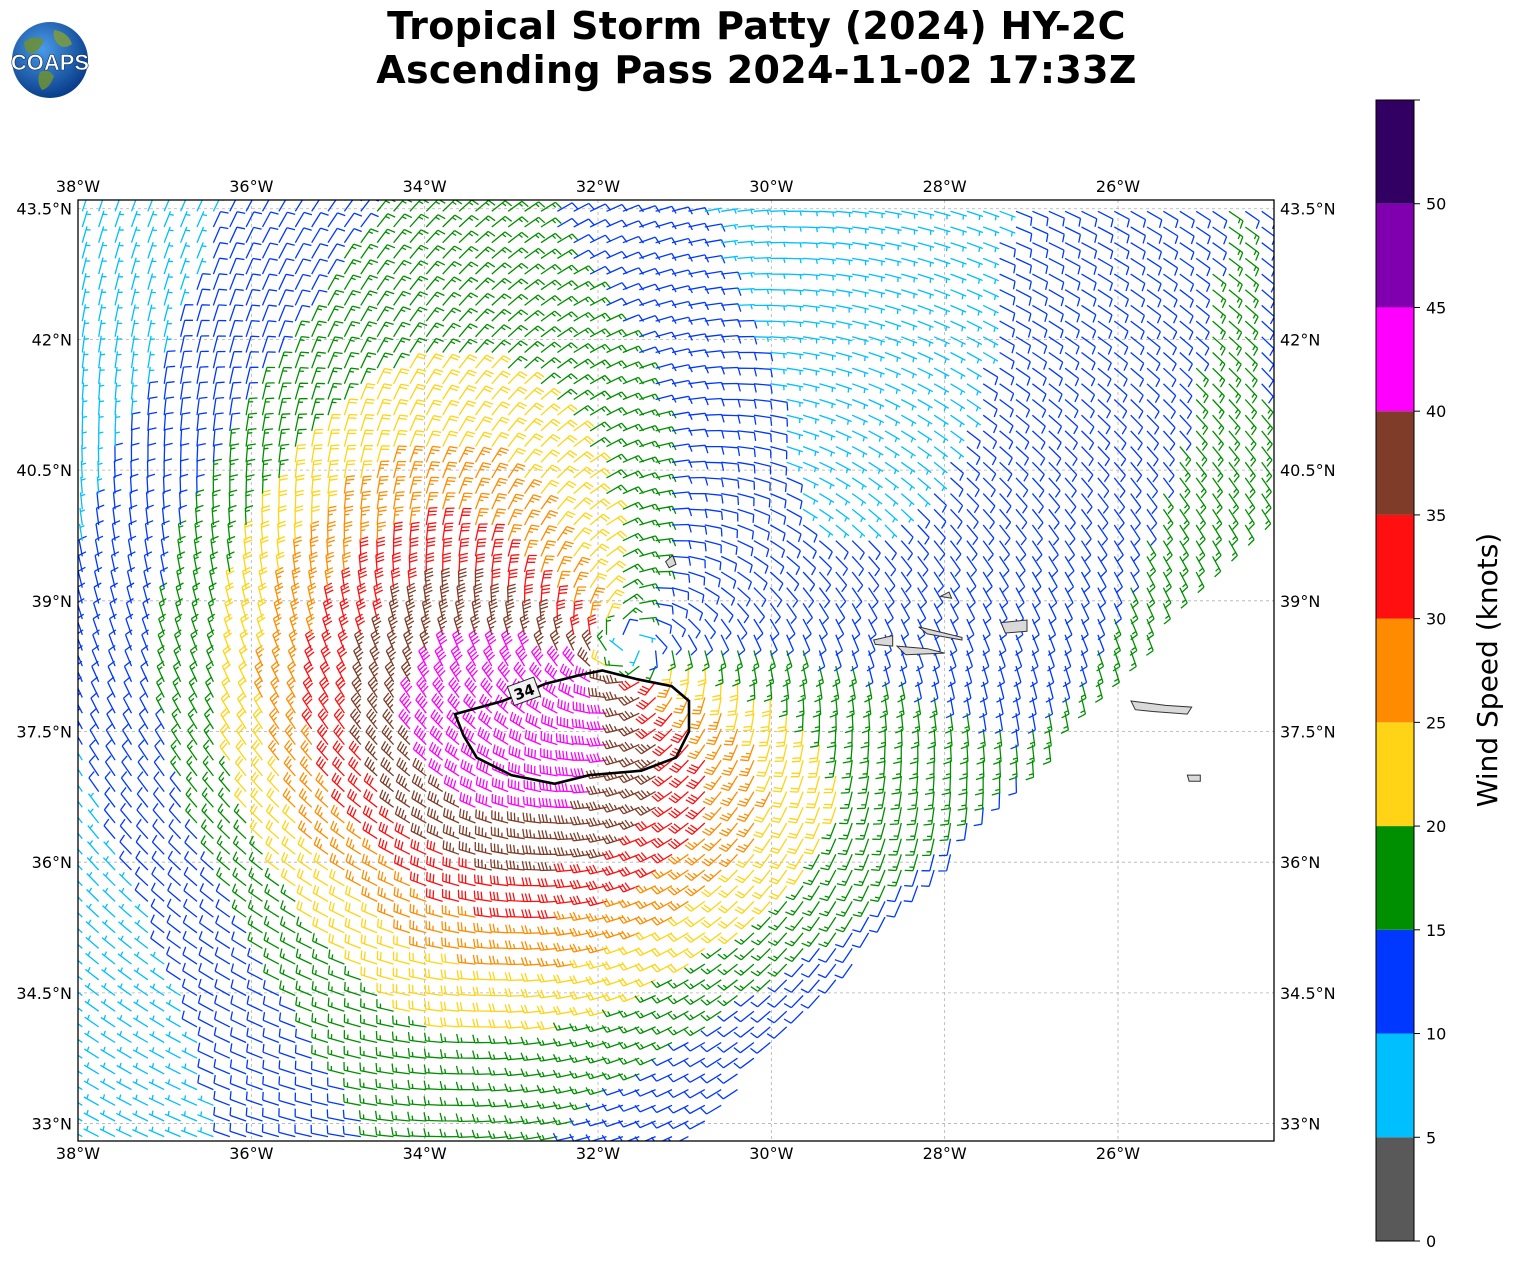  What do you see at coordinates (52, 1124) in the screenshot?
I see `lat-tick-label-left: 33°N` at bounding box center [52, 1124].